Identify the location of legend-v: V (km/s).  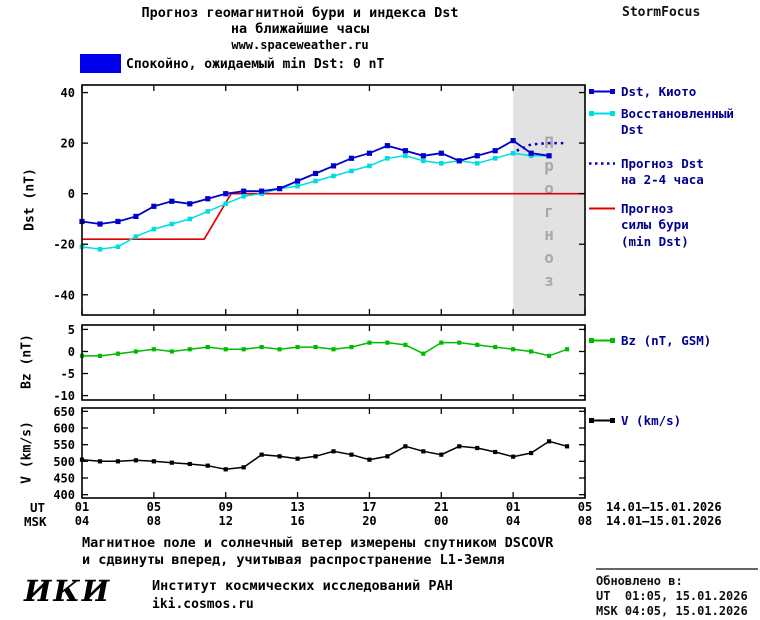
(635, 421).